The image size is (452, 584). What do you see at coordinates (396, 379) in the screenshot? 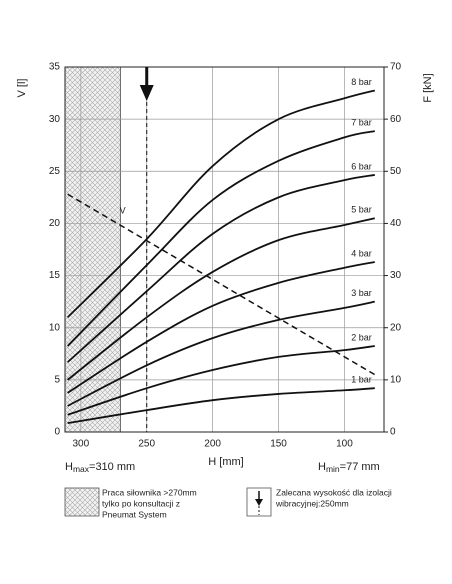
I see `y2-tick-label: 10` at bounding box center [396, 379].